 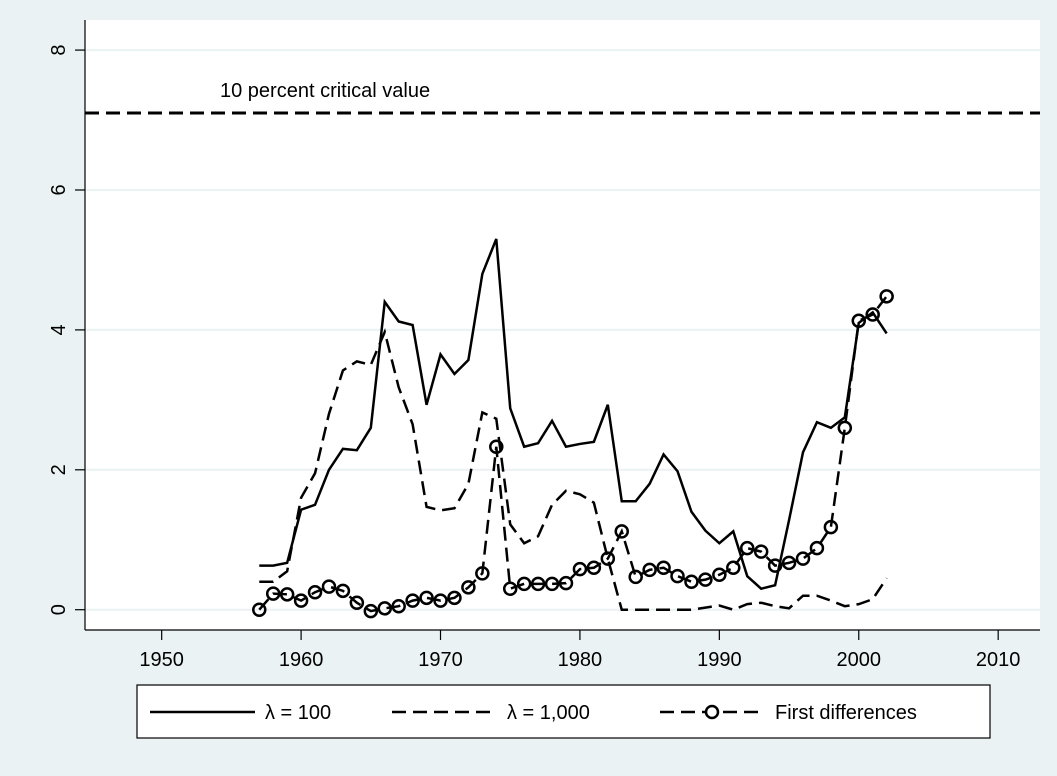 I want to click on x-tick-label: 1980, so click(x=580, y=660).